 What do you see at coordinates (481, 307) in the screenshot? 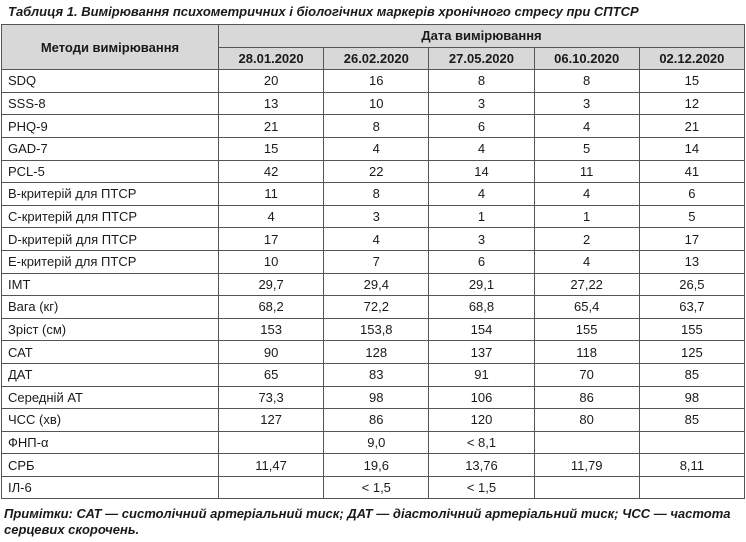
I see `value-cell: 68,8` at bounding box center [481, 307].